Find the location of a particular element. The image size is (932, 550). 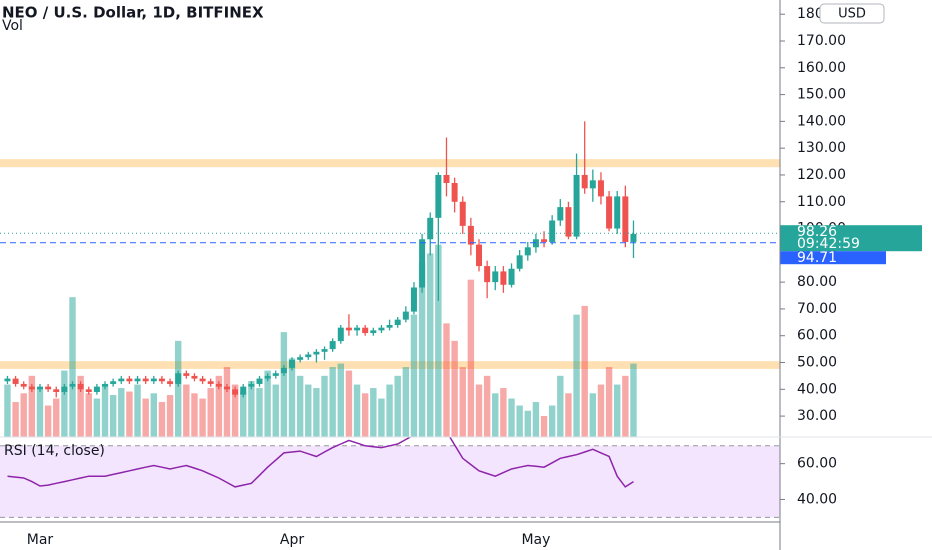

y-tick-label: 140.00 is located at coordinates (821, 121).